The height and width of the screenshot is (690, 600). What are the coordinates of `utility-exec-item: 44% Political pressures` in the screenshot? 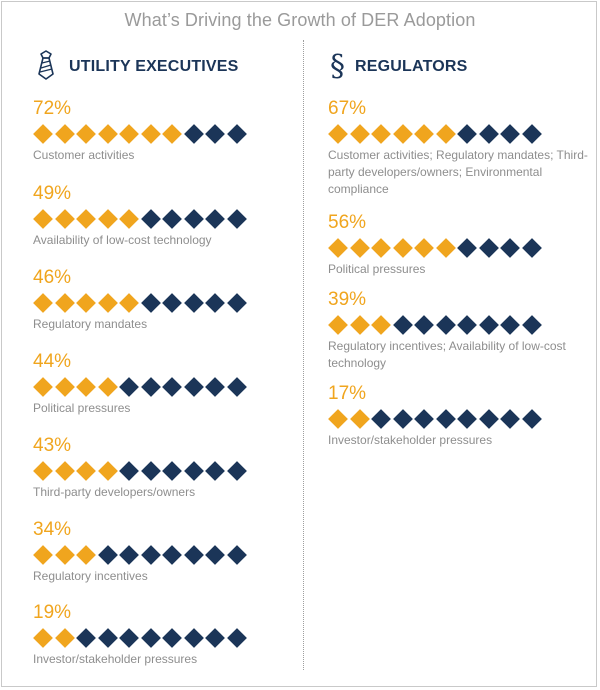 It's located at (164, 384).